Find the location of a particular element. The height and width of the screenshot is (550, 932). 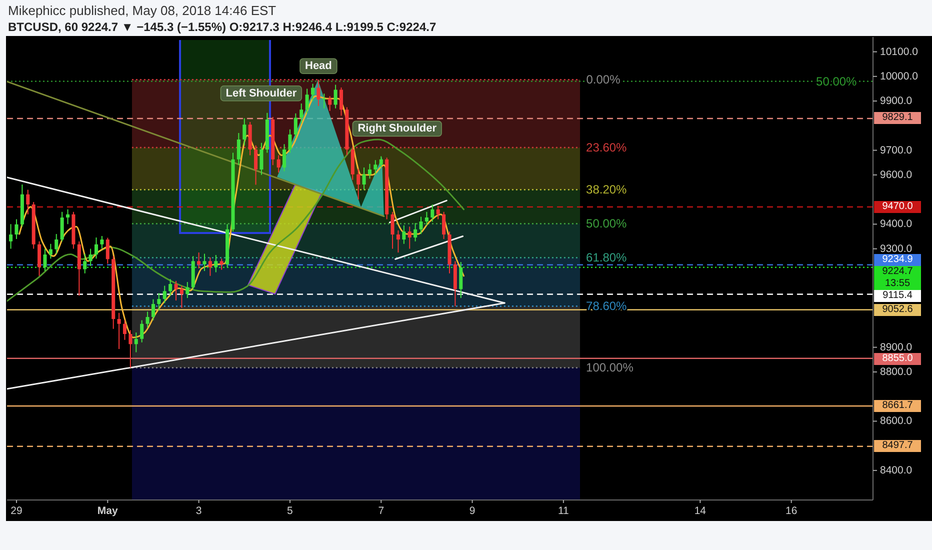

y-tick-label: 9300.0 is located at coordinates (896, 248).